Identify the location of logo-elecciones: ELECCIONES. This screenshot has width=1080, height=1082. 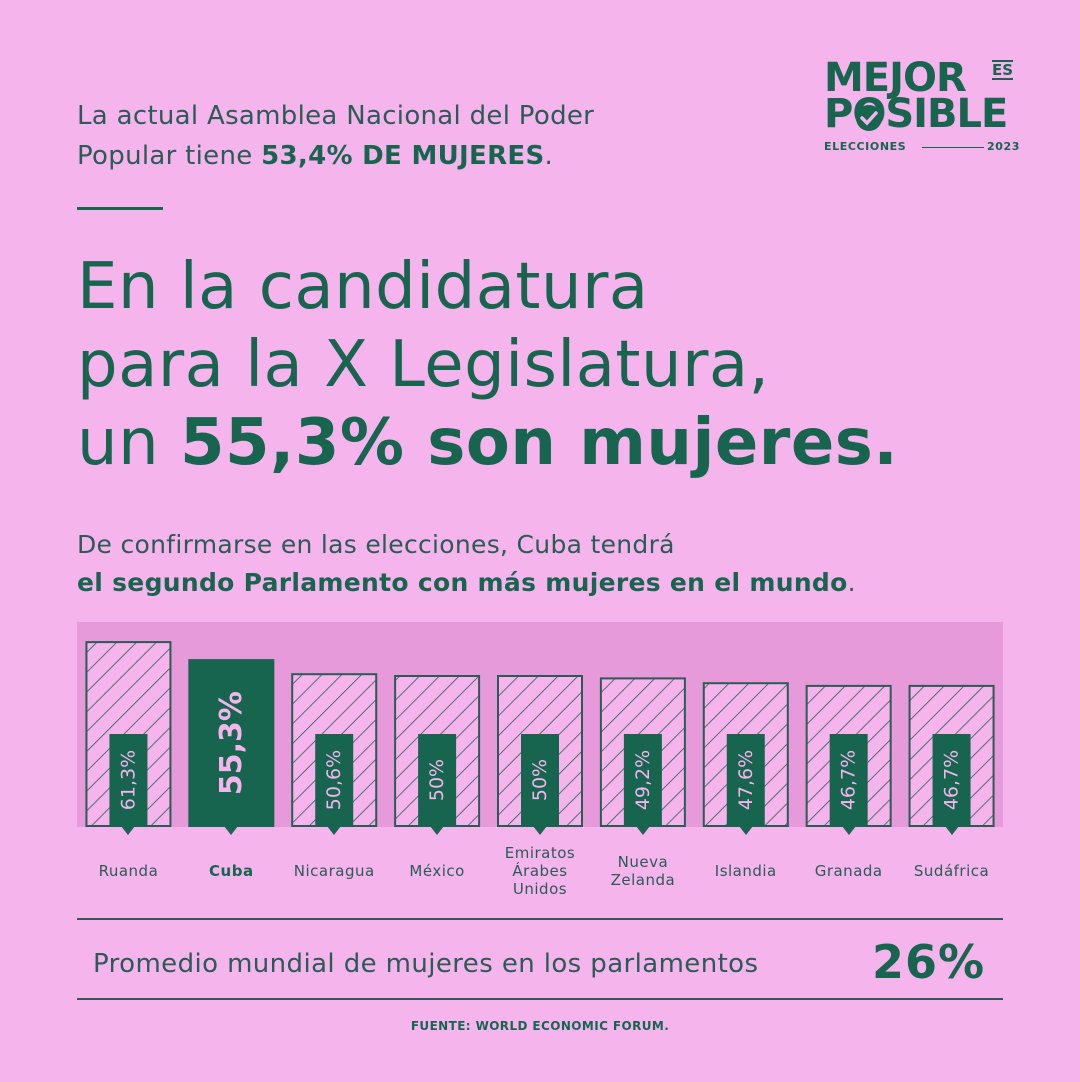
(865, 146).